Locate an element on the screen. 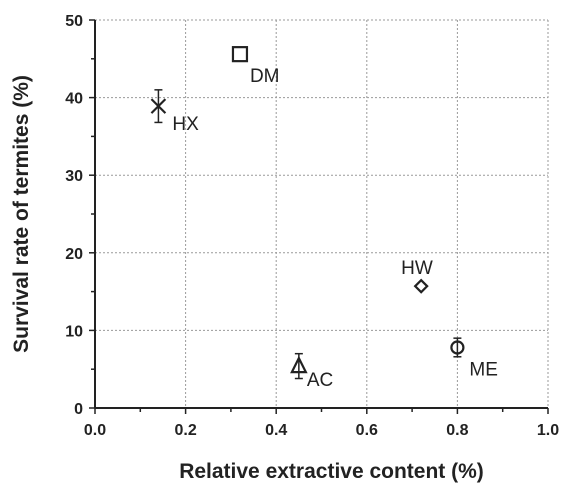 The image size is (566, 488). x-axis-title: Relative extractive content (%) is located at coordinates (331, 471).